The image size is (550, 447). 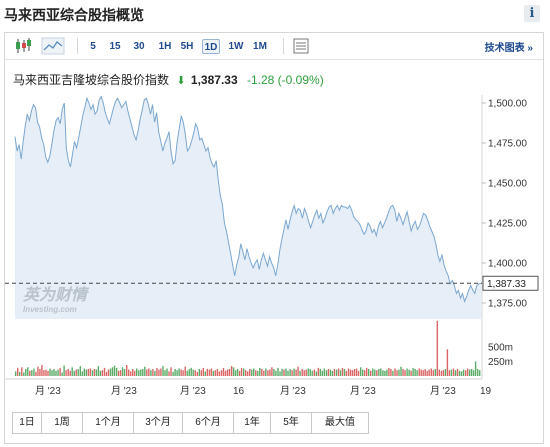 I want to click on range-button: 1日, so click(x=27, y=423).